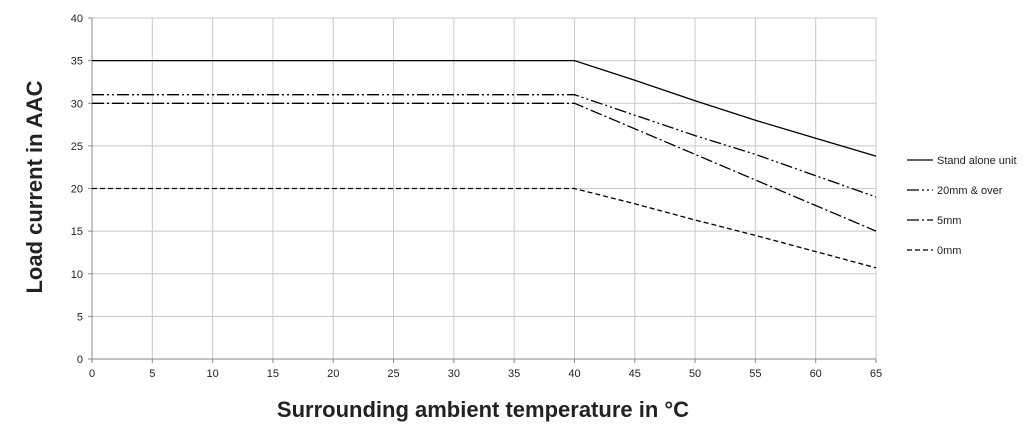  I want to click on legend-label-3: 5mm, so click(949, 221).